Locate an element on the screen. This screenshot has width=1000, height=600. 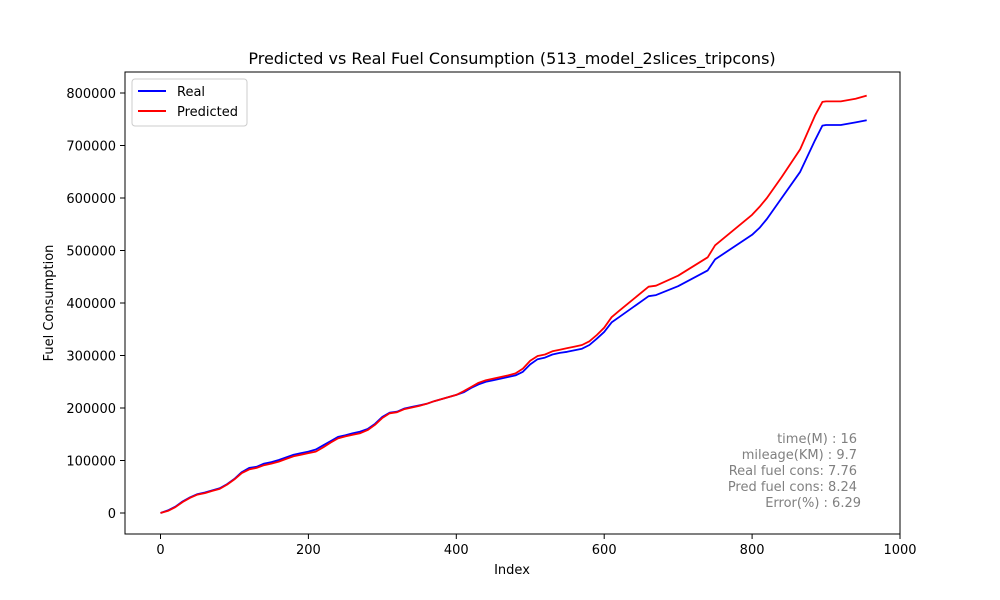
x-tick-label: 400 is located at coordinates (456, 550).